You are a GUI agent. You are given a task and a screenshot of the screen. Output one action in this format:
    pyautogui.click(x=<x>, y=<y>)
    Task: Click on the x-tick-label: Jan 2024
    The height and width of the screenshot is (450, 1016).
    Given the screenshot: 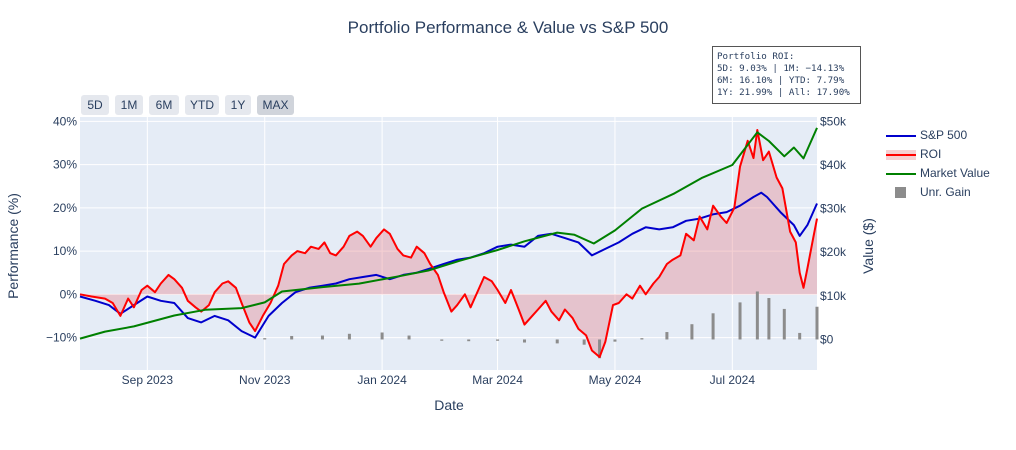 What is the action you would take?
    pyautogui.click(x=382, y=380)
    